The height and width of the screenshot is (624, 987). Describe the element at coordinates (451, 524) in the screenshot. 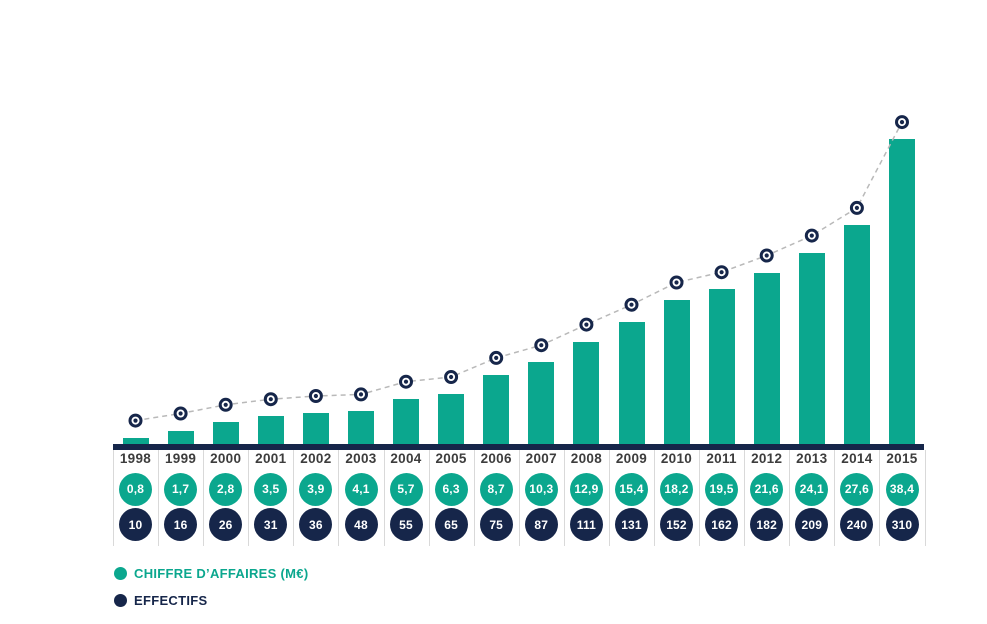

I see `effectifs-value-badge: 65` at that location.